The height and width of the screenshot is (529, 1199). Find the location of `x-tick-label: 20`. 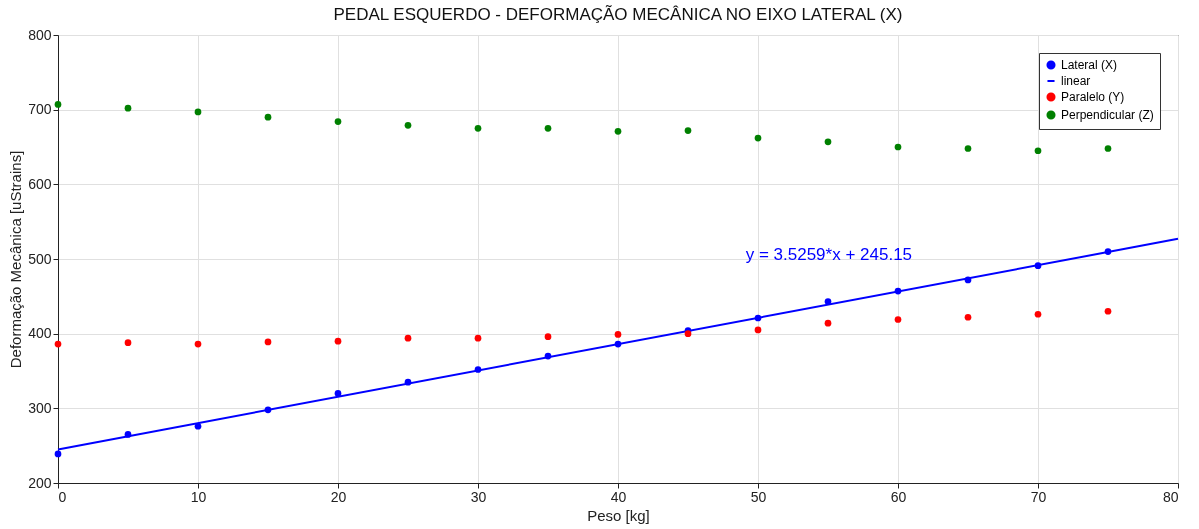

x-tick-label: 20 is located at coordinates (338, 496).